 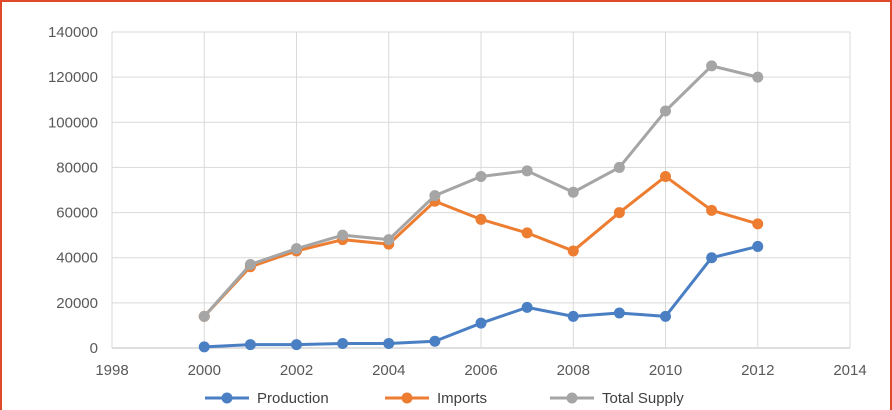 I want to click on y-tick-label: 20000, so click(x=77, y=303).